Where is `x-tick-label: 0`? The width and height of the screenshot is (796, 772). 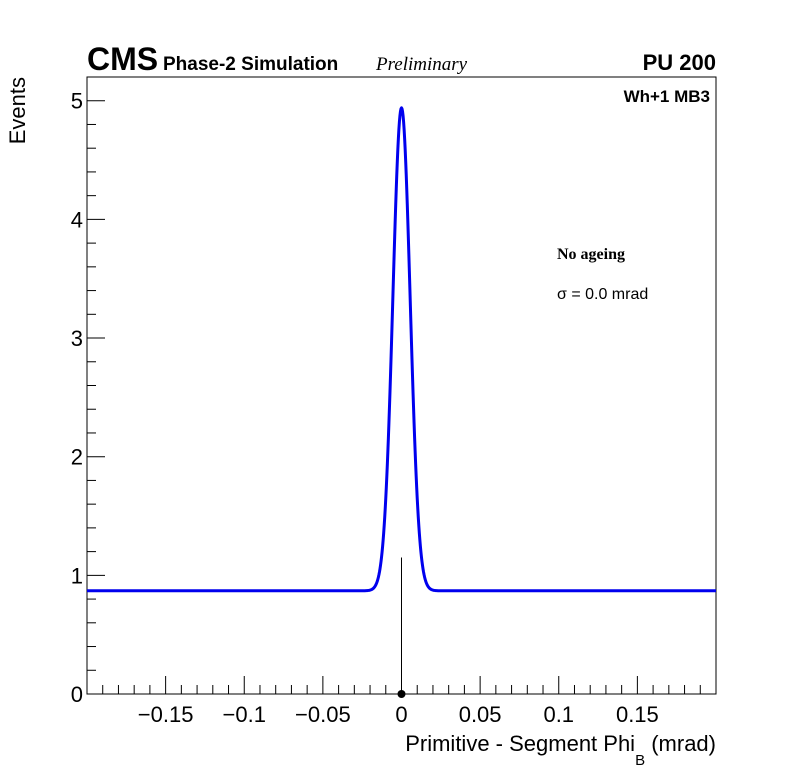
x-tick-label: 0 is located at coordinates (401, 714).